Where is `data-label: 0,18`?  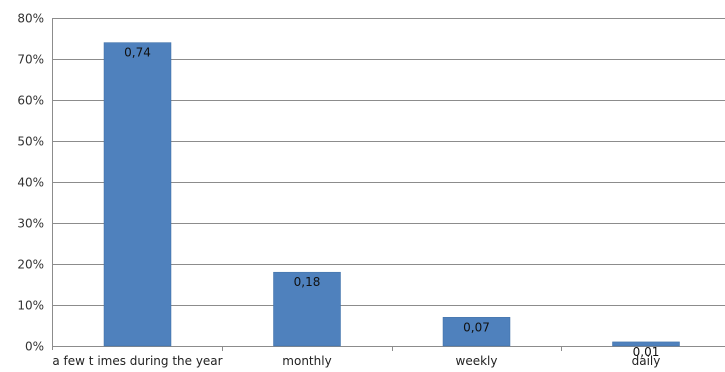
data-label: 0,18 is located at coordinates (307, 282).